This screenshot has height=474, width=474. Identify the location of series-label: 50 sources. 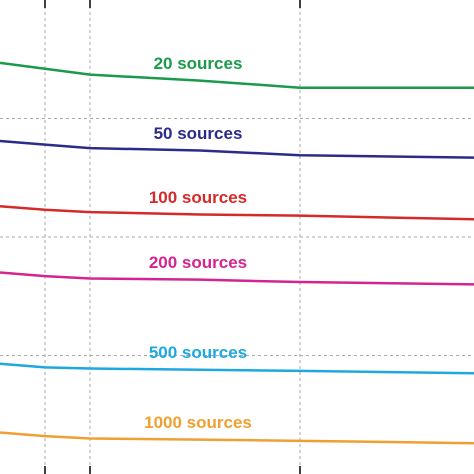
(198, 133).